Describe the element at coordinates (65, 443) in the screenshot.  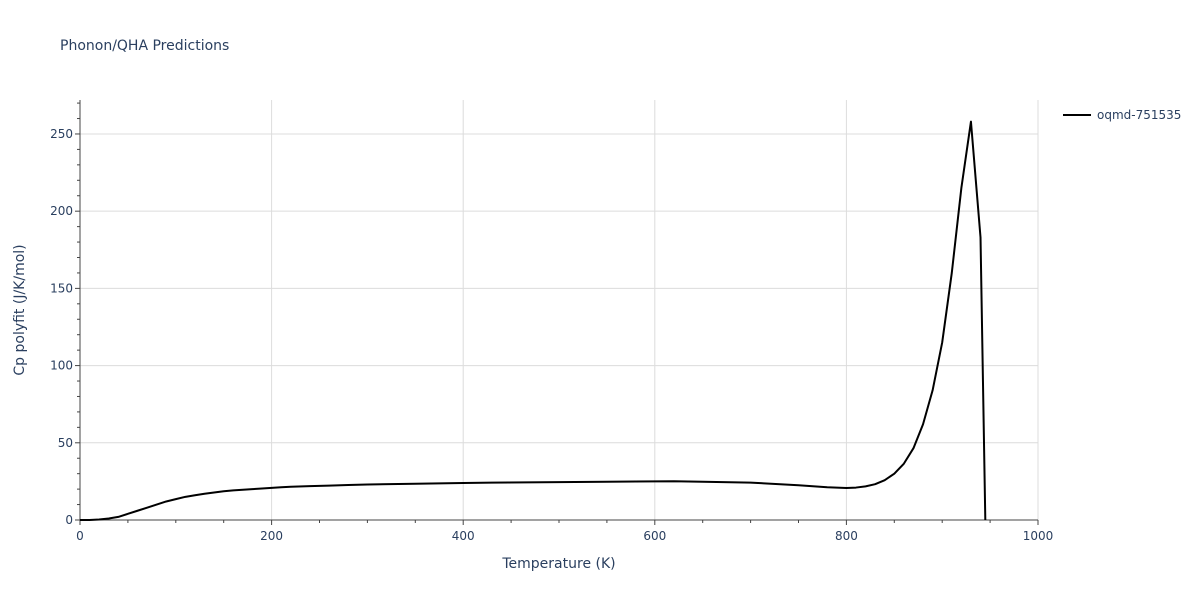
I see `y-tick-label: 50` at that location.